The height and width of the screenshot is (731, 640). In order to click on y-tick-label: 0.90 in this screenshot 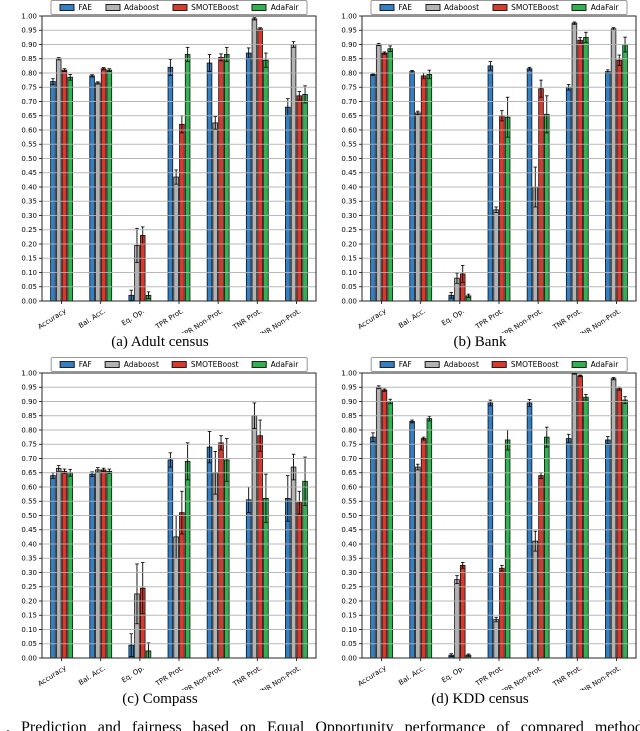, I will do `click(349, 45)`.